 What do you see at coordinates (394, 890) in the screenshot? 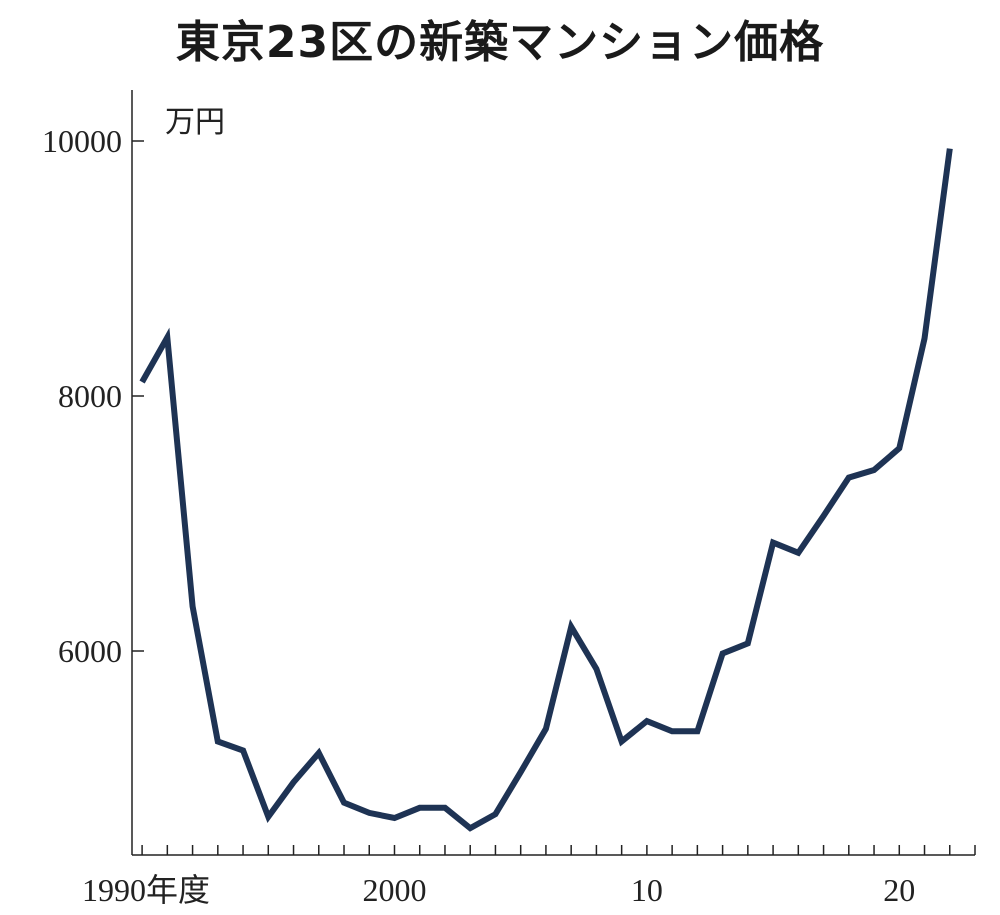
I see `x-tick-label: 2000` at bounding box center [394, 890].